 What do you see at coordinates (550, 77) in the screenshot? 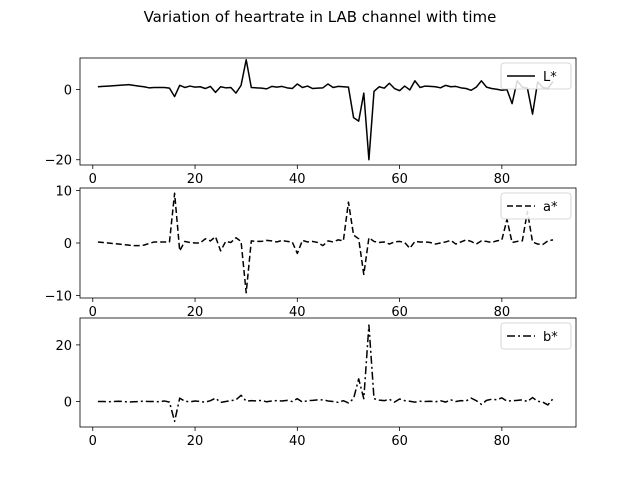
I see `legend-label: L*` at bounding box center [550, 77].